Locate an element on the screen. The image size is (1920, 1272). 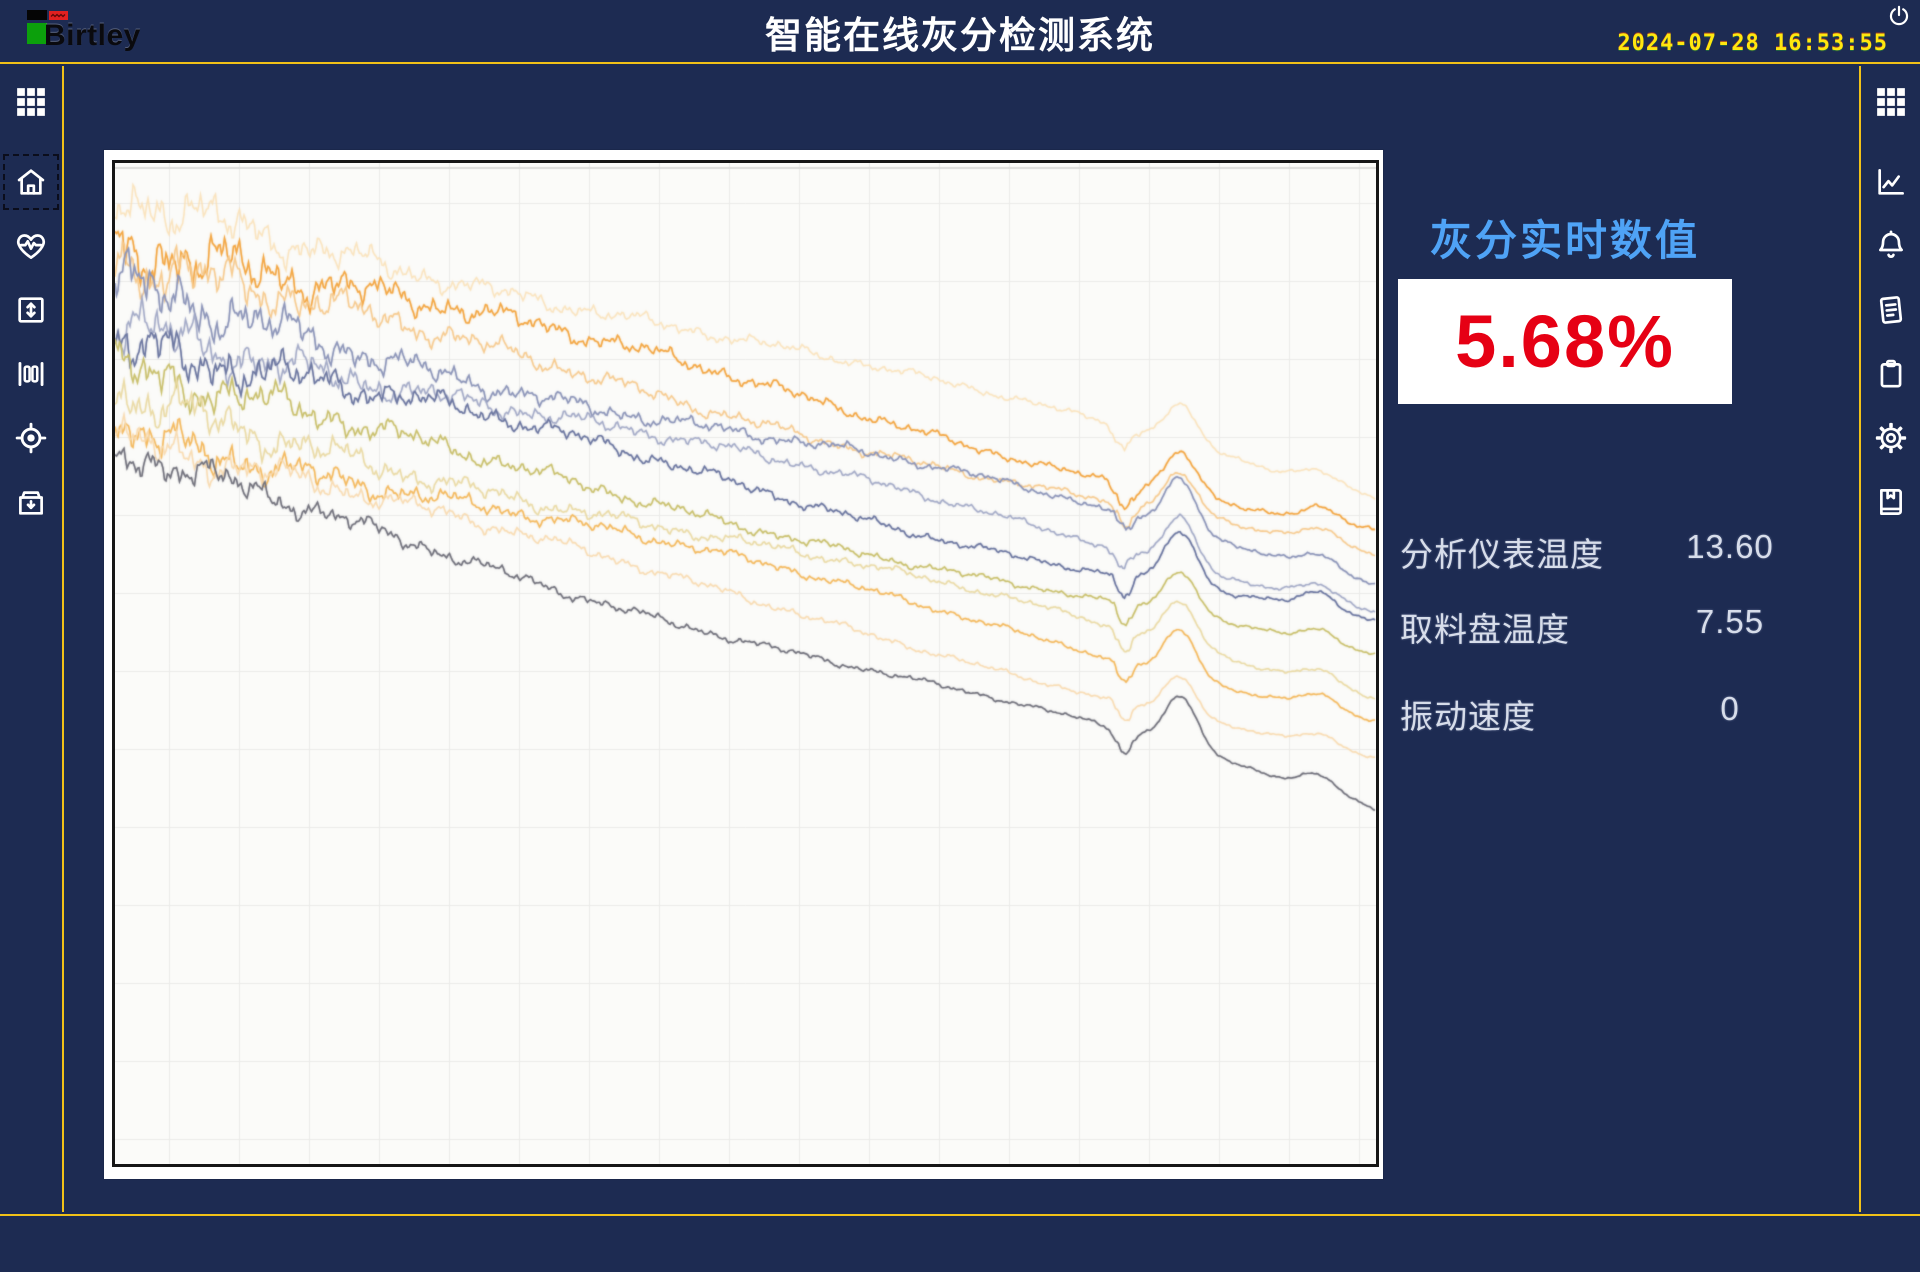
metric-value: 0 is located at coordinates (1730, 708).